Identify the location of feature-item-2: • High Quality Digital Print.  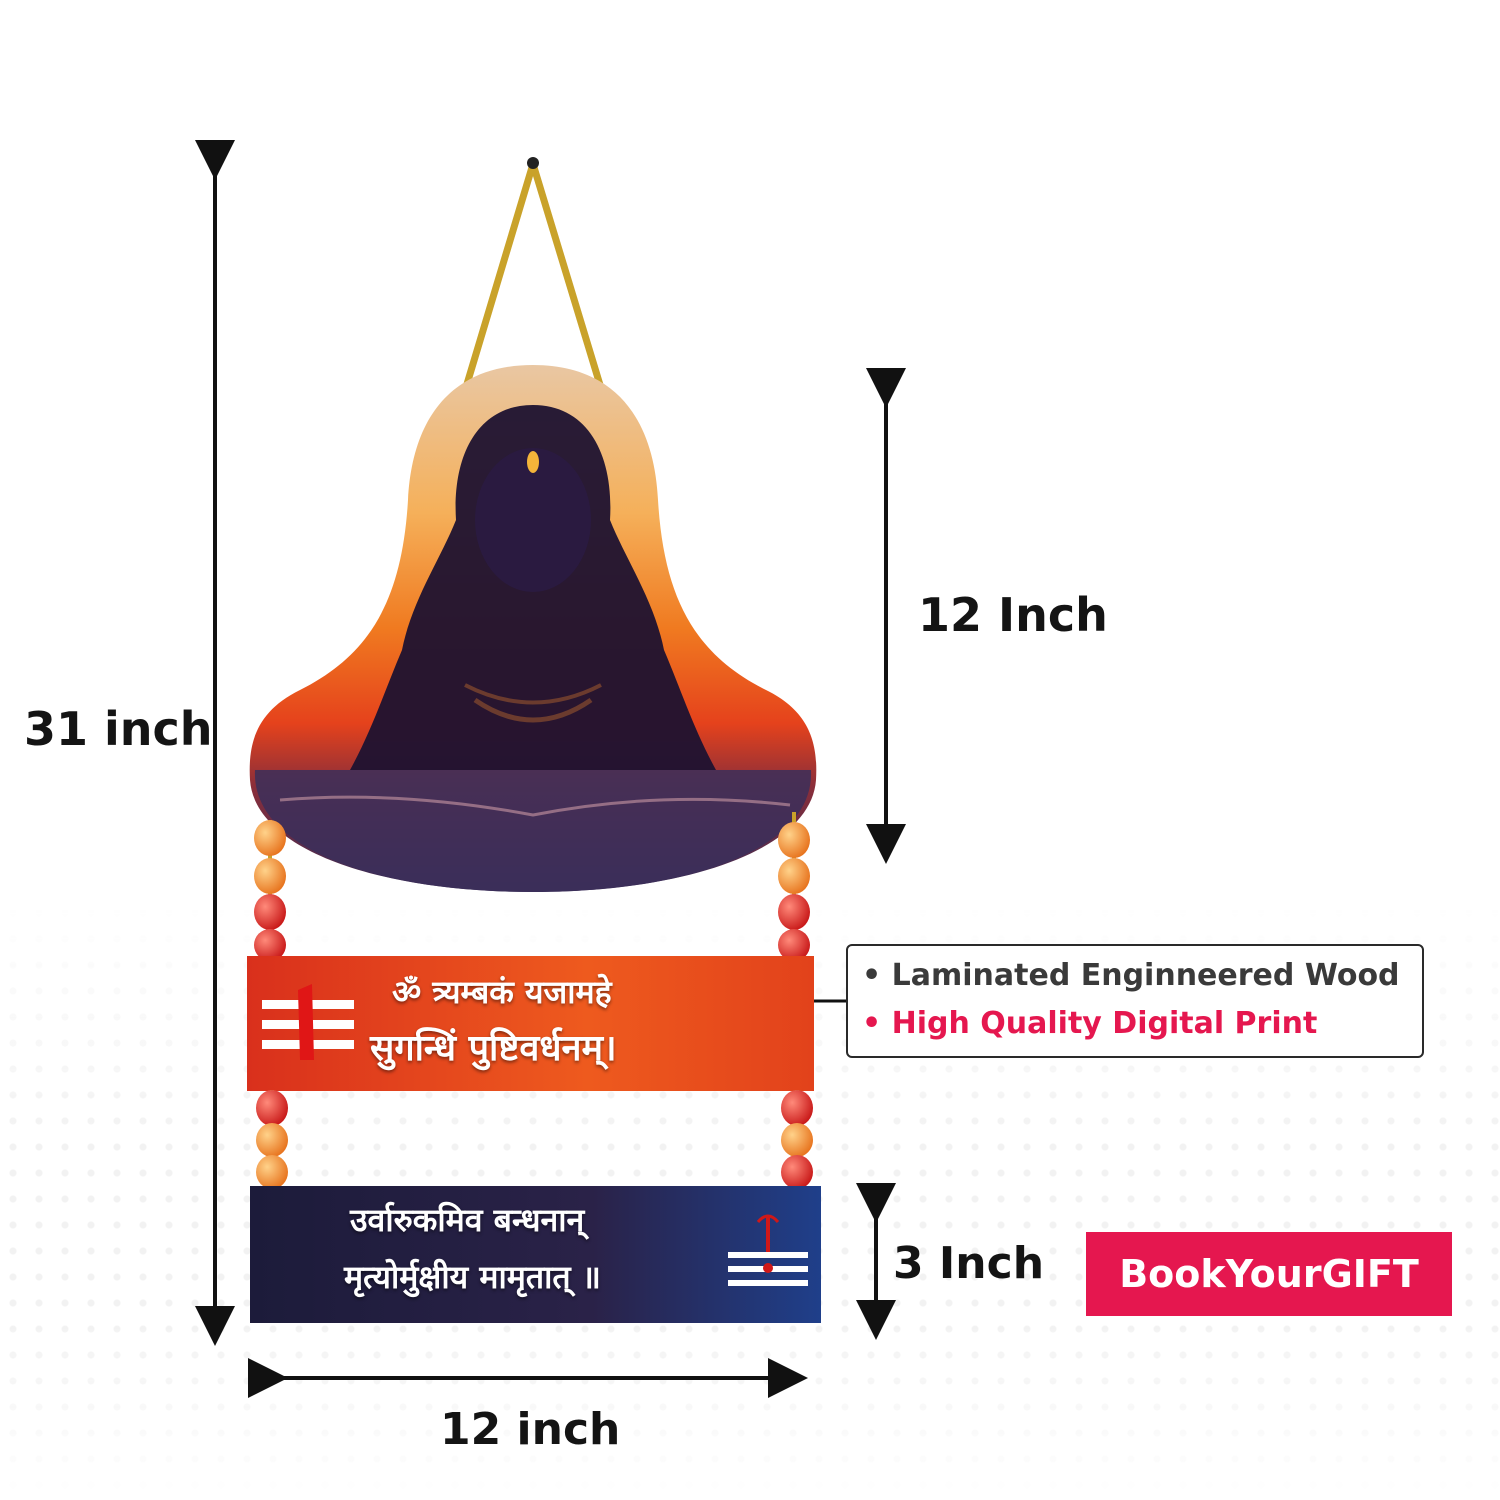
(1089, 1023).